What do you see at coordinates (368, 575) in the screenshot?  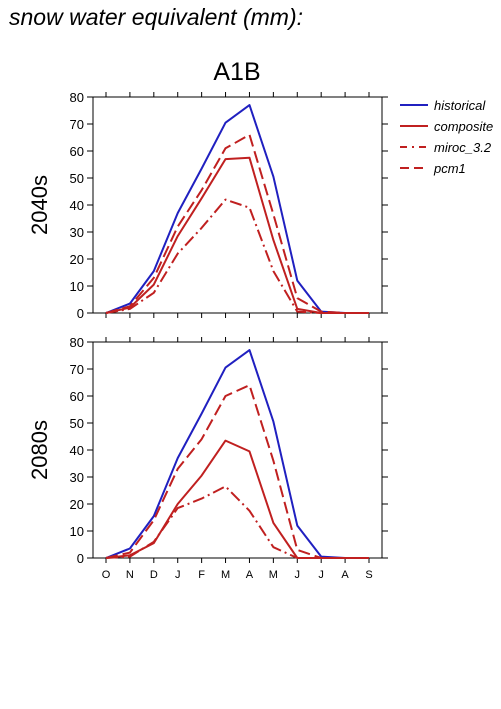 I see `x-tick-label: S` at bounding box center [368, 575].